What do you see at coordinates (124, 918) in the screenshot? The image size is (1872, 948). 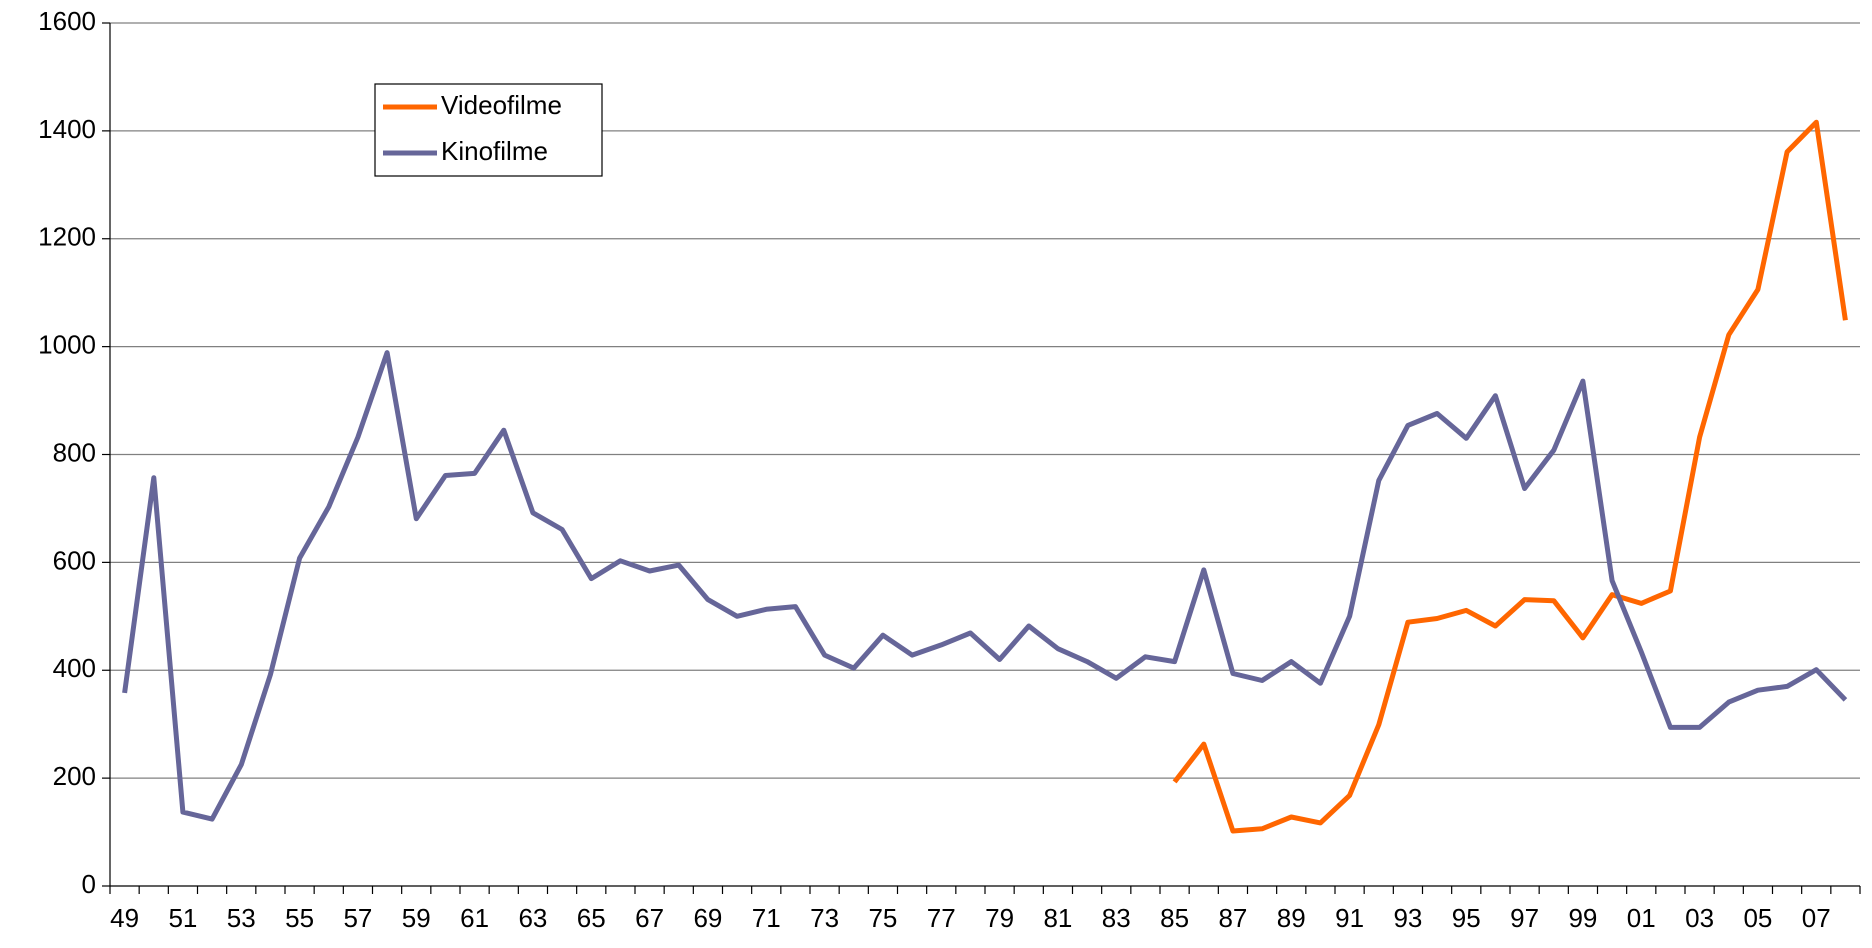 I see `x-tick-label: 49` at bounding box center [124, 918].